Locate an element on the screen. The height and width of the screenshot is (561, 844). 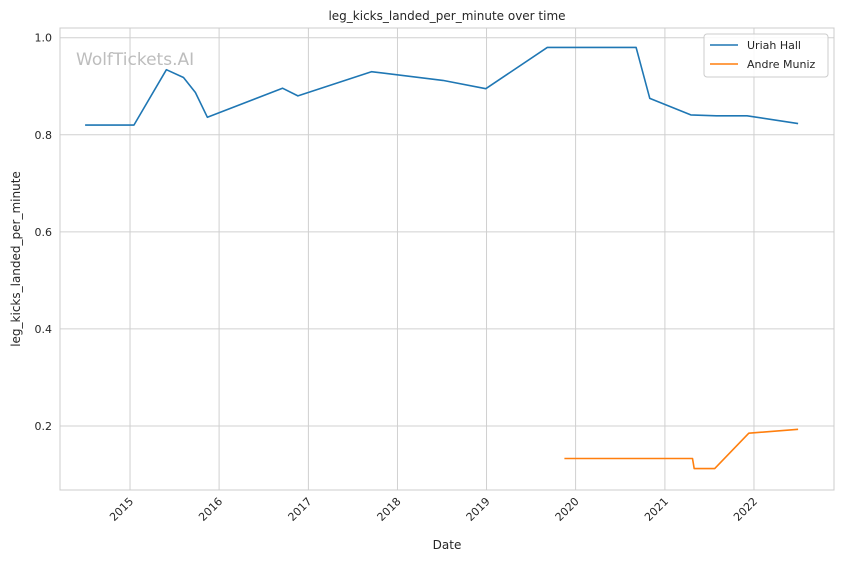
legend-label-andre-muniz: Andre Muniz is located at coordinates (781, 64).